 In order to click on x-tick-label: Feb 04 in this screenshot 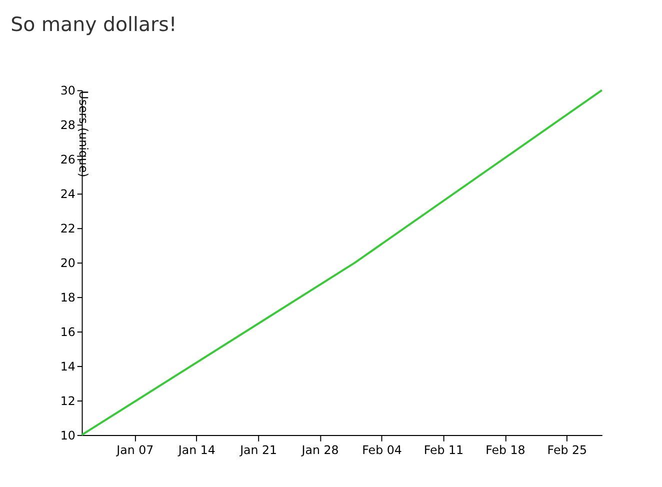, I will do `click(382, 450)`.